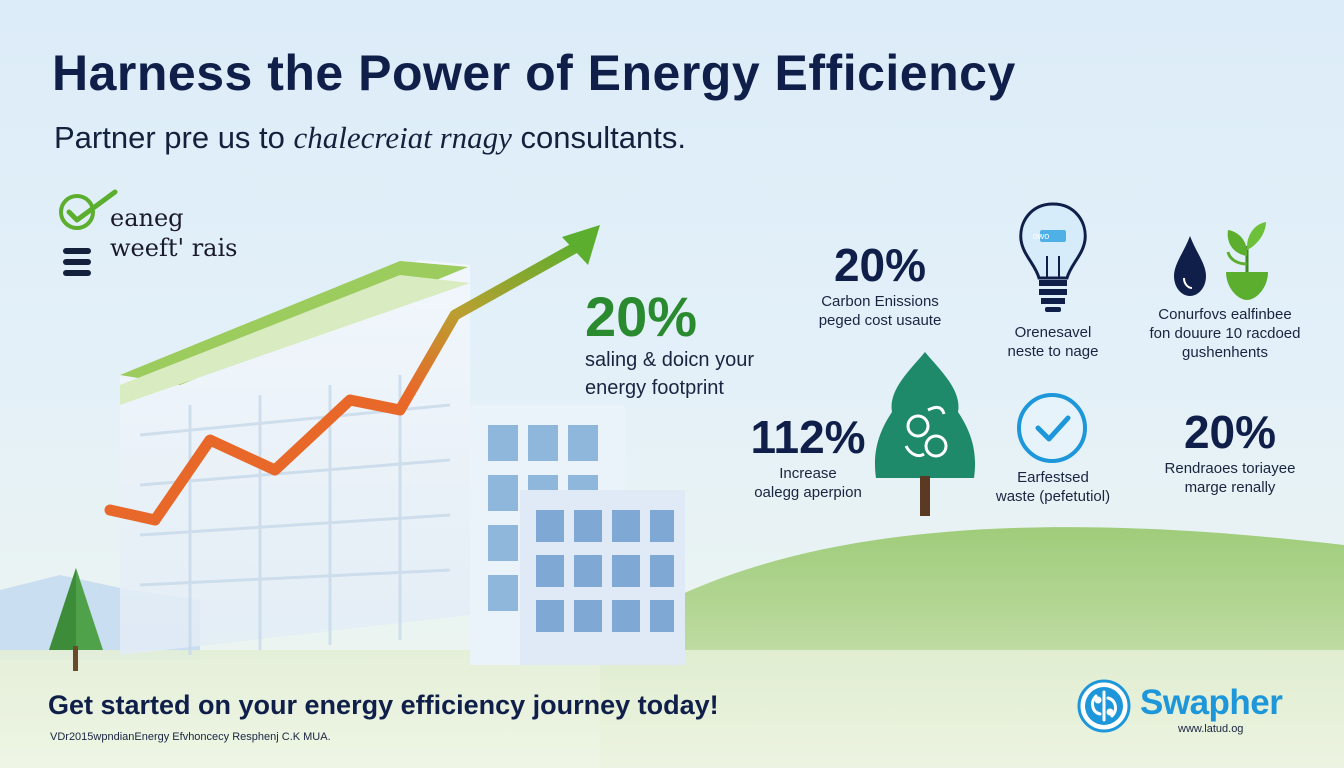 This screenshot has width=1344, height=768. What do you see at coordinates (880, 320) in the screenshot?
I see `stat-line-2: peged cost usaute` at bounding box center [880, 320].